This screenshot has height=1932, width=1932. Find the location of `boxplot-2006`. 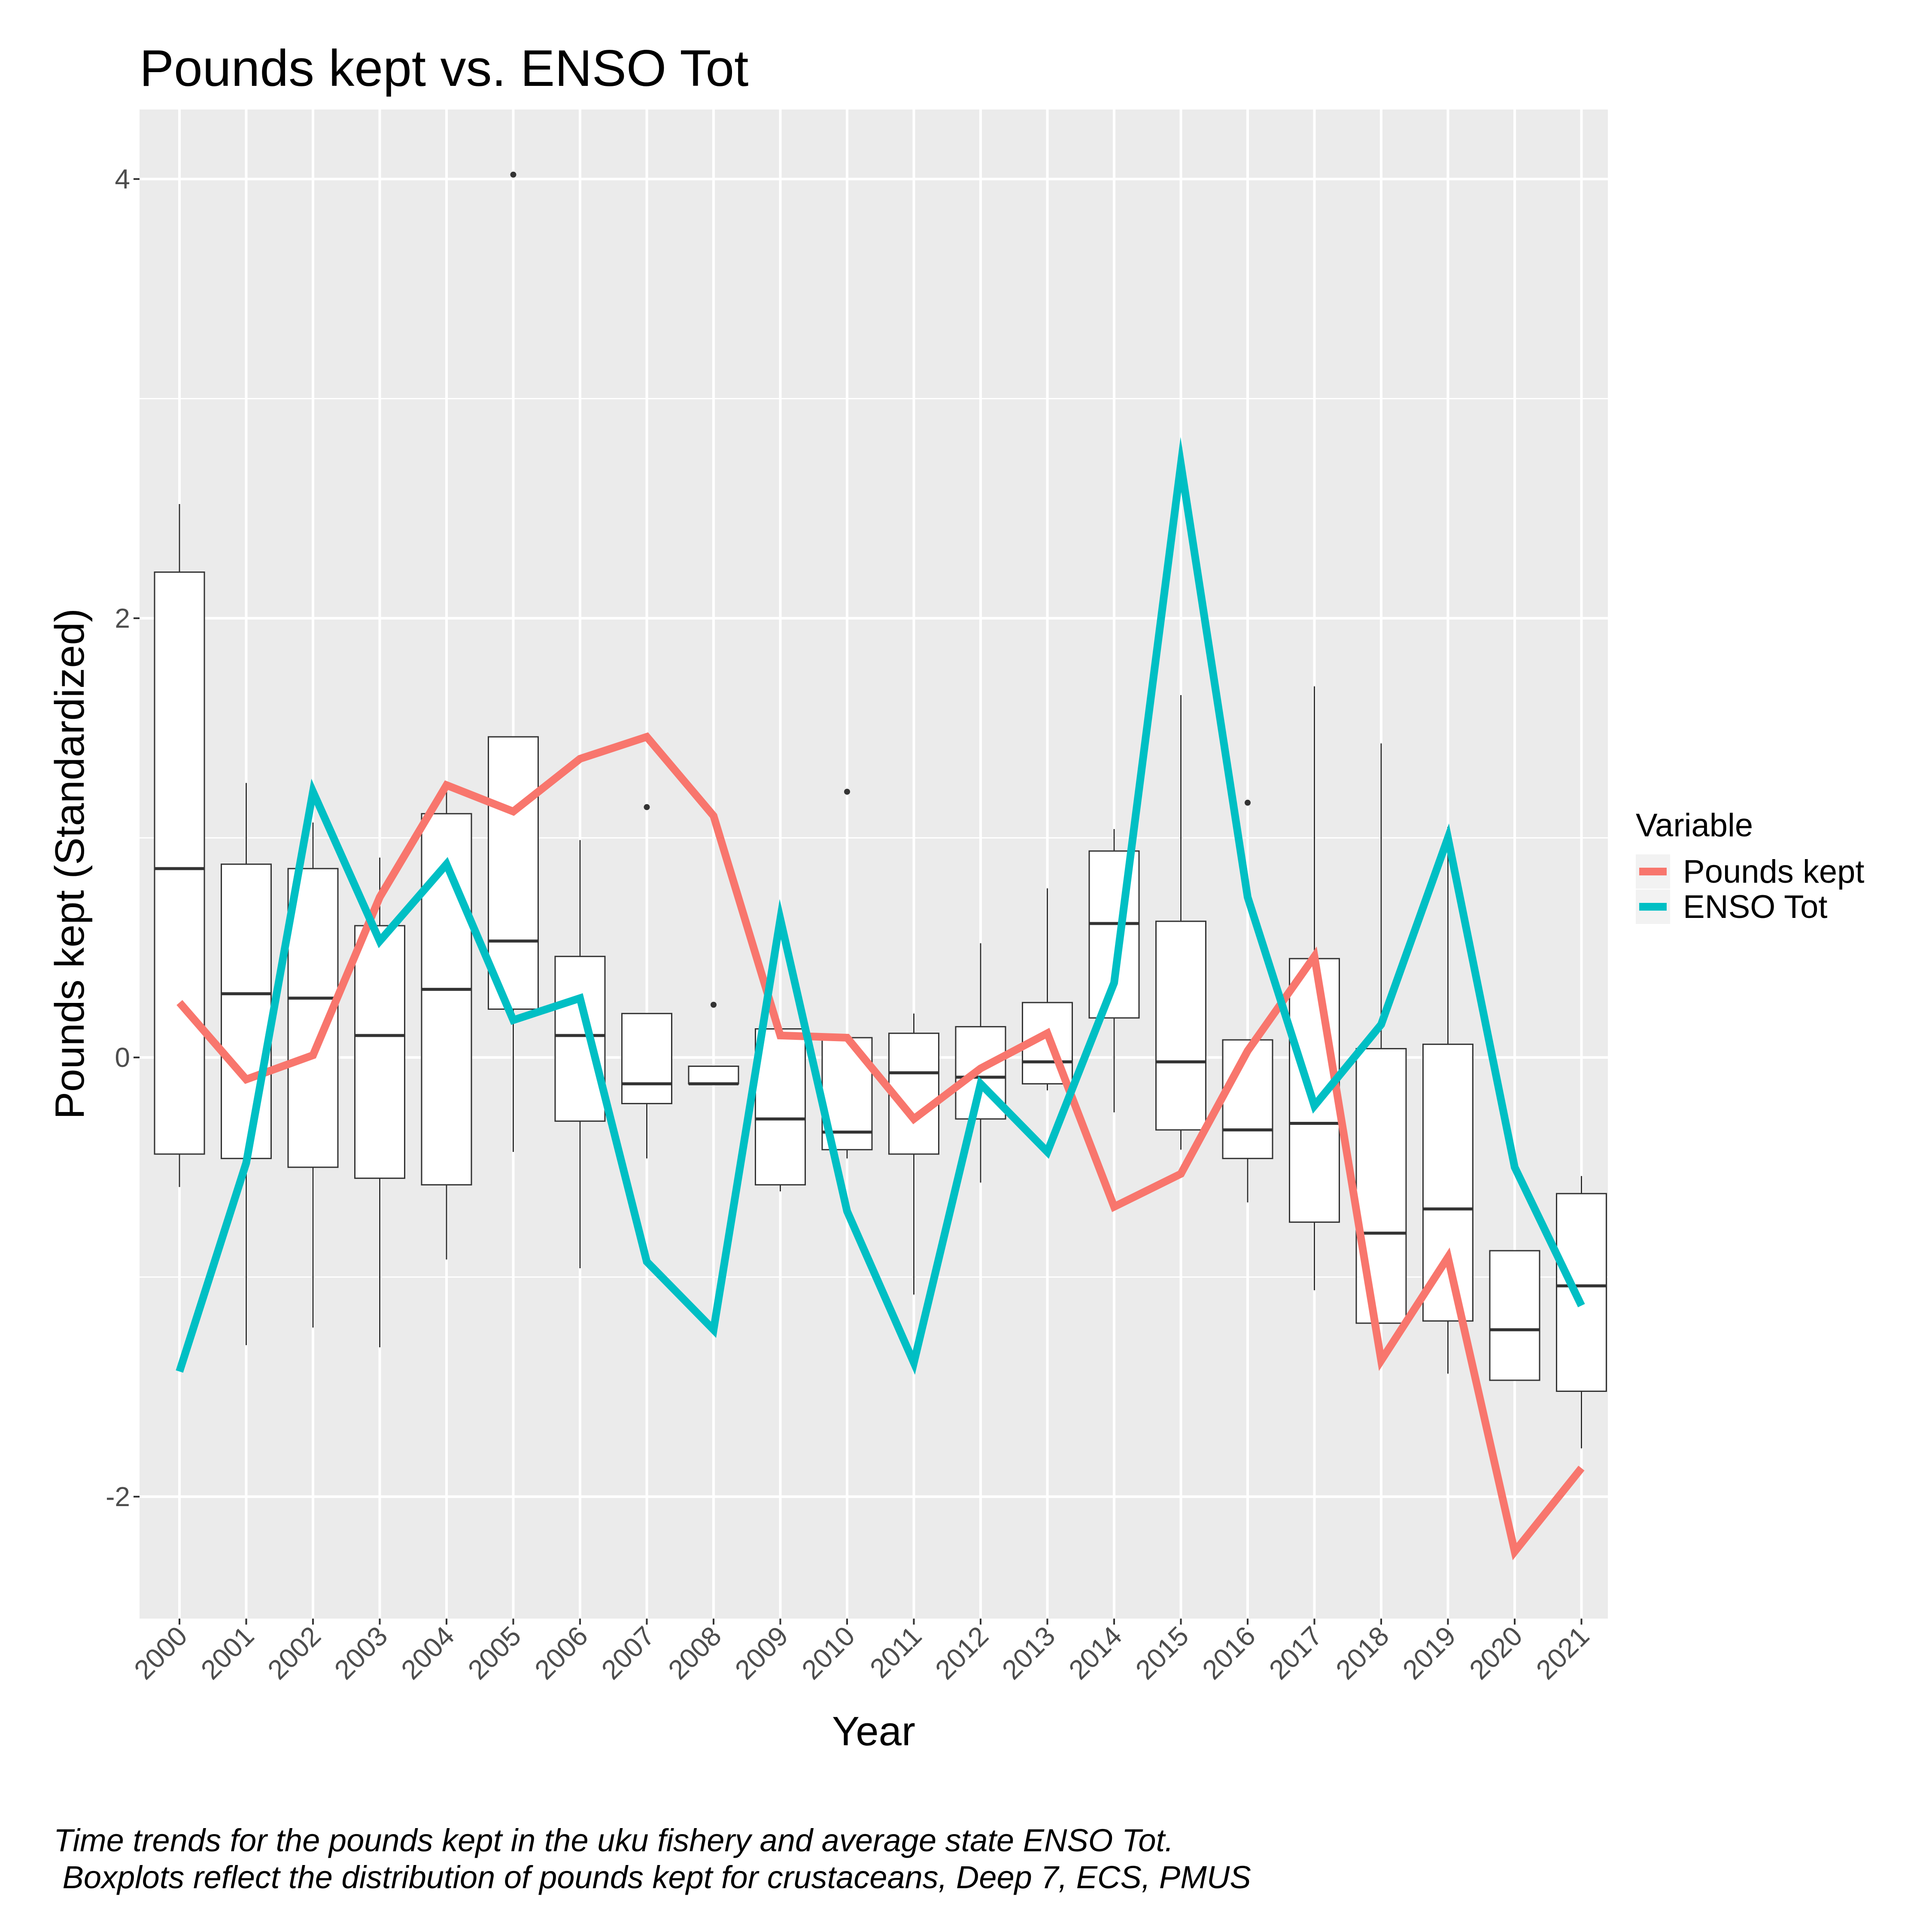

boxplot-2006 is located at coordinates (580, 1054).